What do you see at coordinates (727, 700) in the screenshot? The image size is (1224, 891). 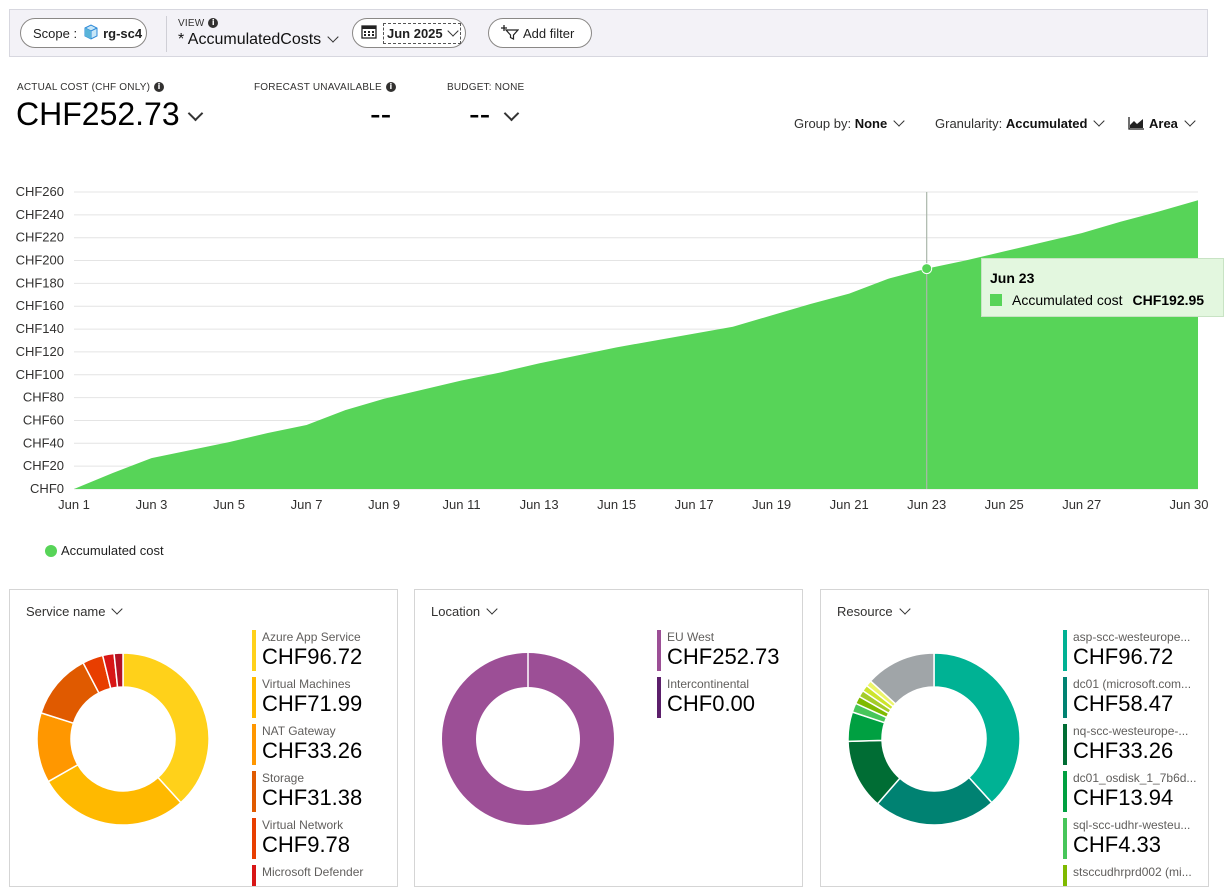 I see `legend-item: Intercontinental CHF0.00` at bounding box center [727, 700].